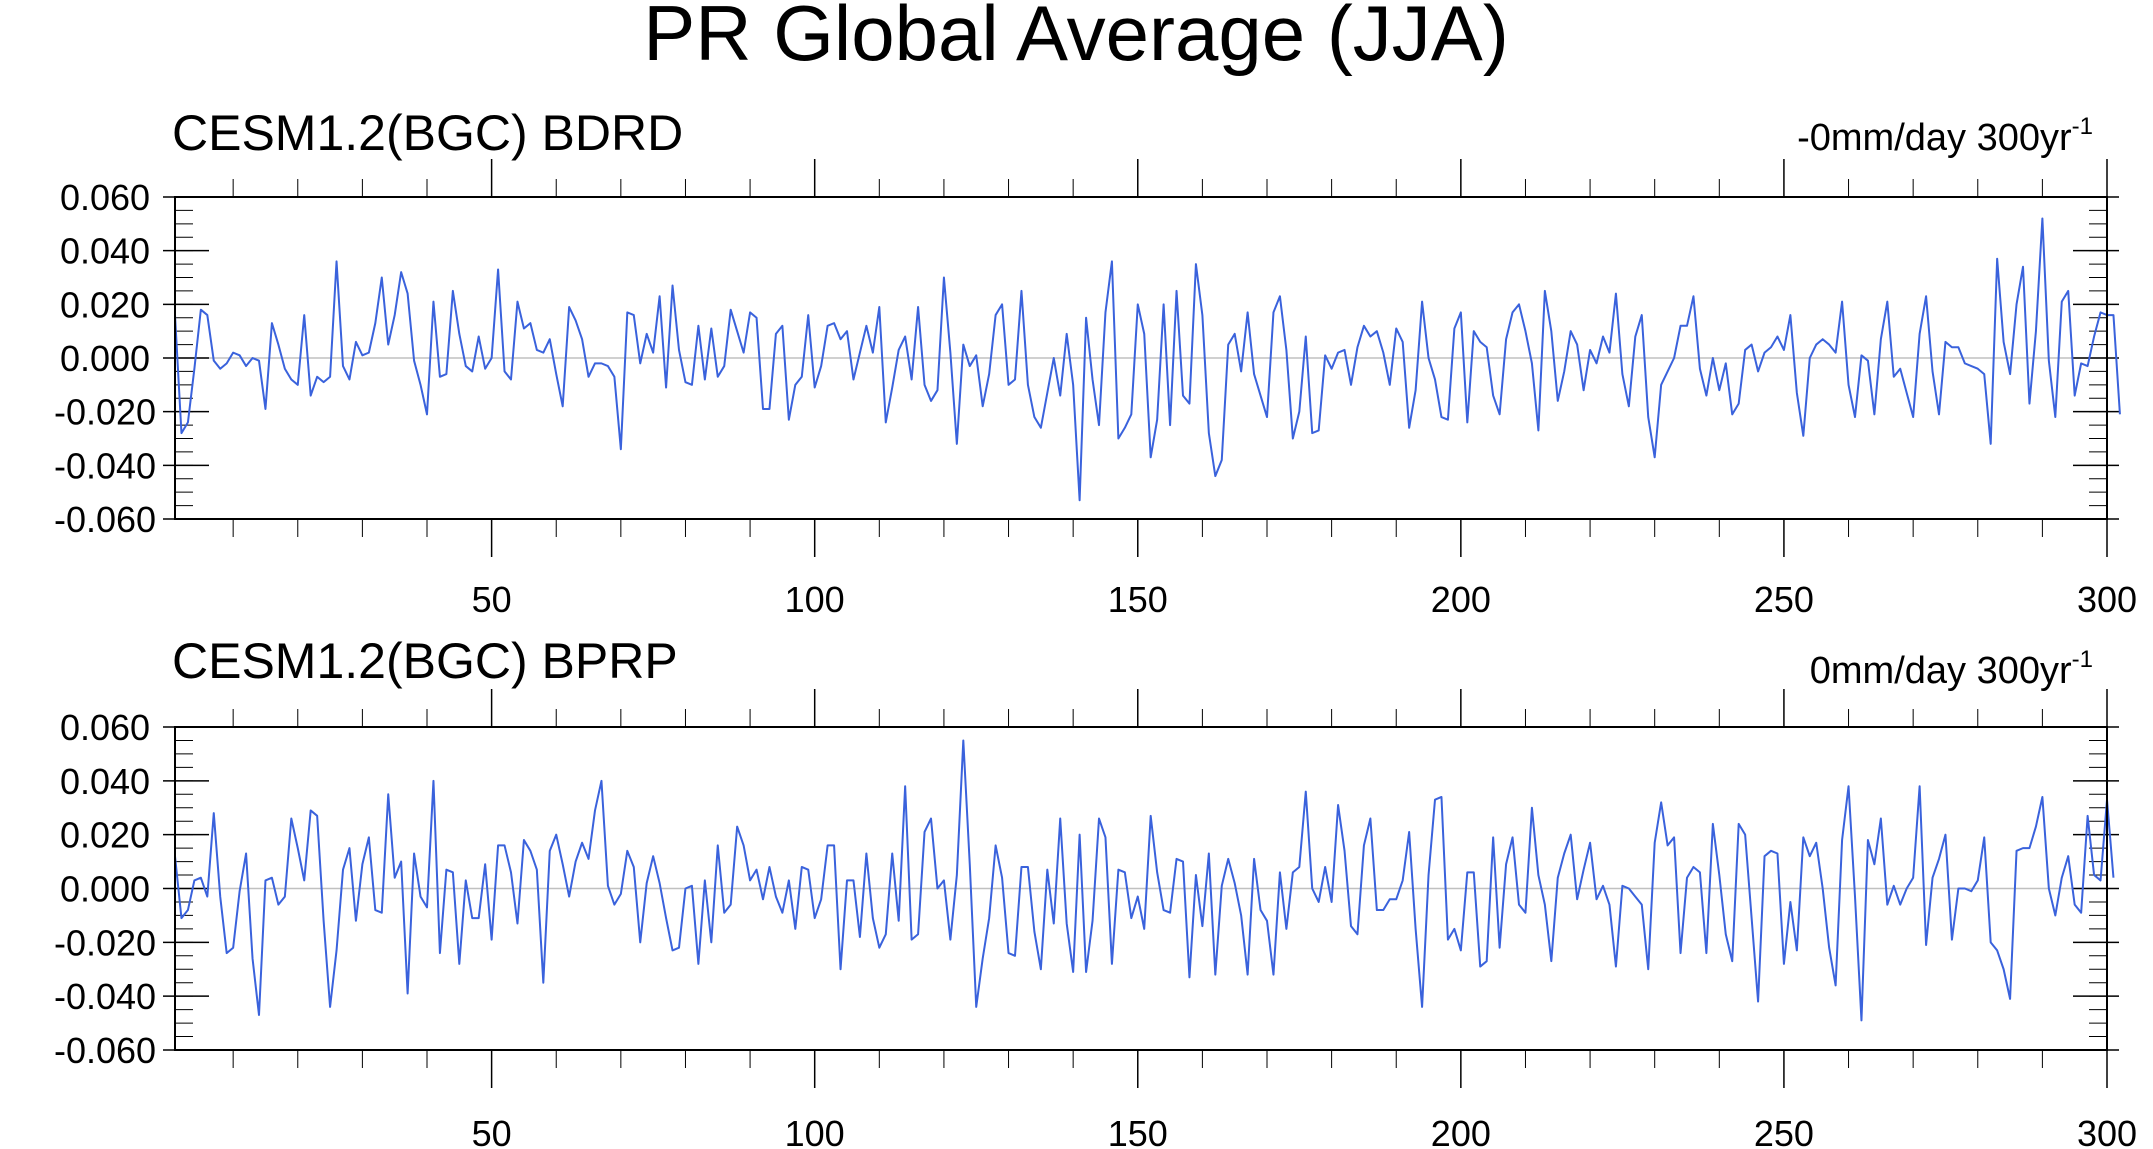 This screenshot has width=2153, height=1149. Describe the element at coordinates (1076, 38) in the screenshot. I see `figure-title: PR Global Average (JJA)` at that location.